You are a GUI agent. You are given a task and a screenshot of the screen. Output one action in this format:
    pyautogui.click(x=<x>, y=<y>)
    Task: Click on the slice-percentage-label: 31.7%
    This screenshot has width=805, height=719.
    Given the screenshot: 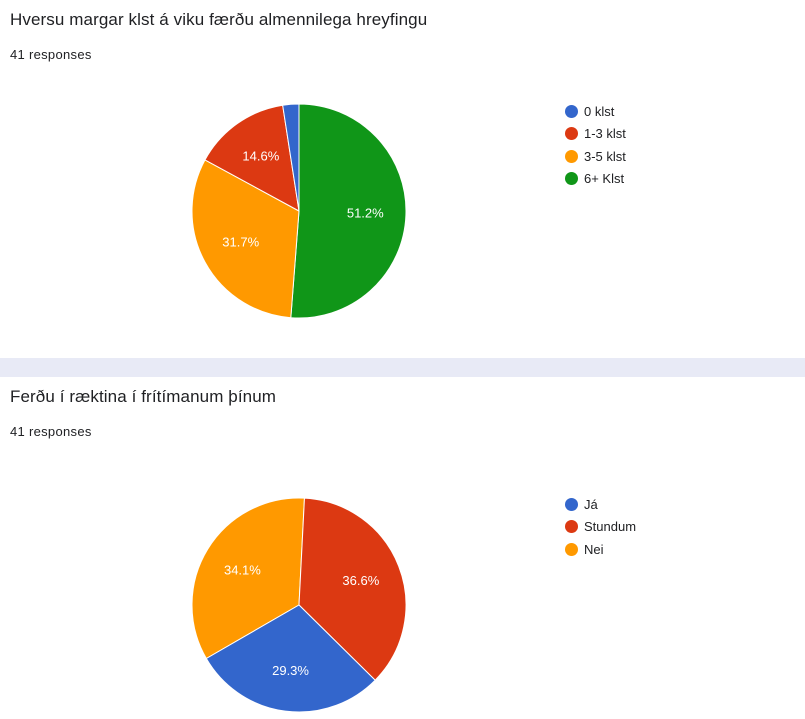 What is the action you would take?
    pyautogui.click(x=240, y=242)
    